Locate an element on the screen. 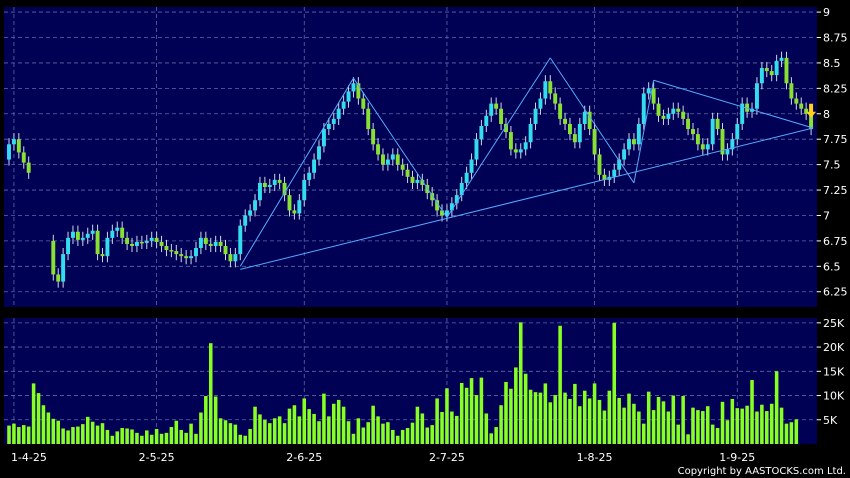  volume-tick-label: 20K is located at coordinates (834, 347).